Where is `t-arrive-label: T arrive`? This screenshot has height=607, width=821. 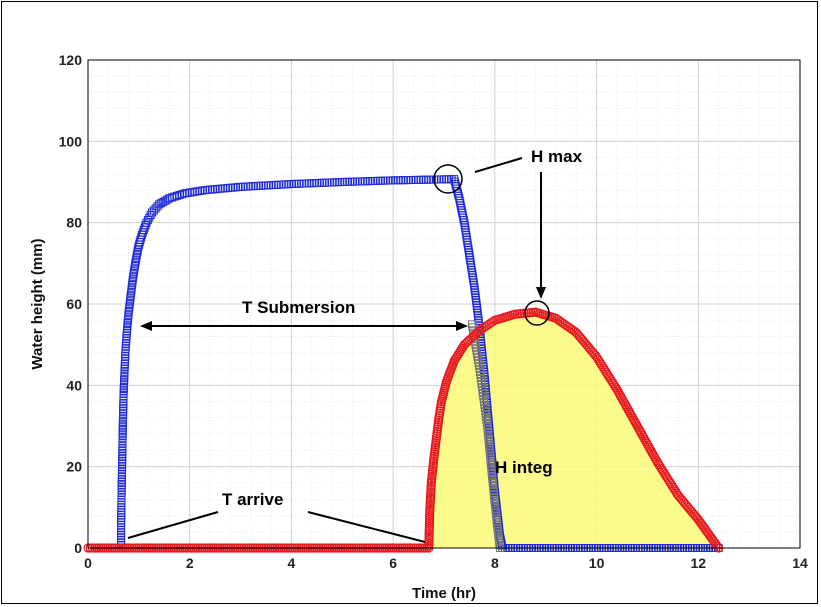
t-arrive-label: T arrive is located at coordinates (252, 499).